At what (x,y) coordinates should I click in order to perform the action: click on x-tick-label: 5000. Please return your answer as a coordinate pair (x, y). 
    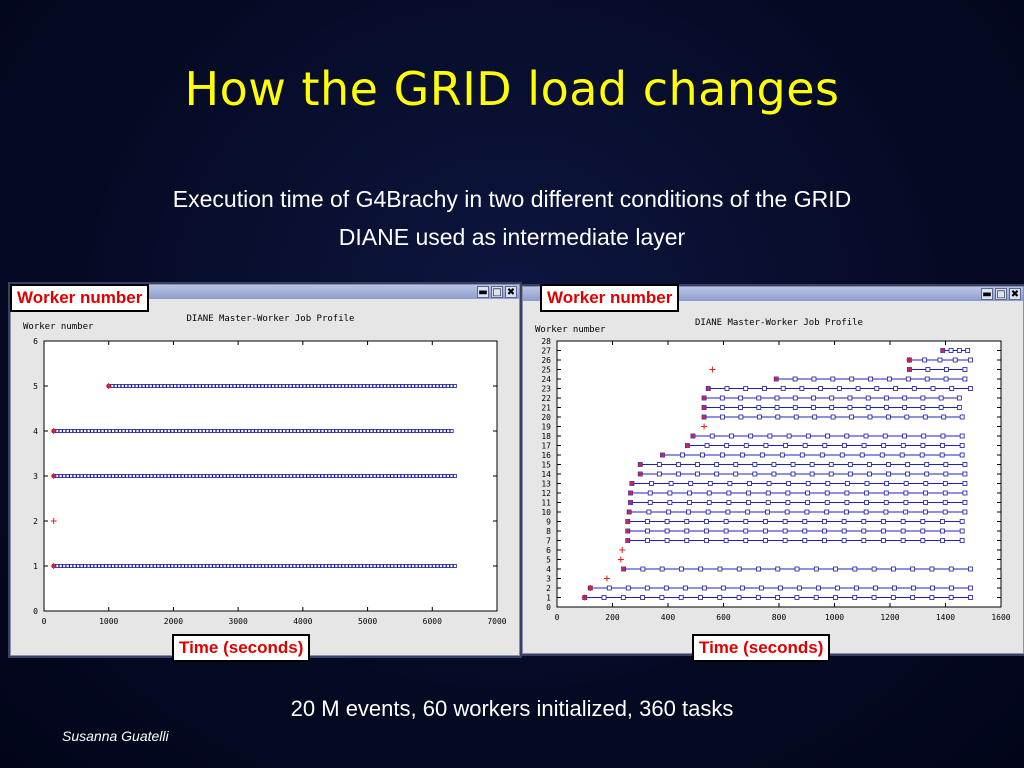
    Looking at the image, I should click on (367, 621).